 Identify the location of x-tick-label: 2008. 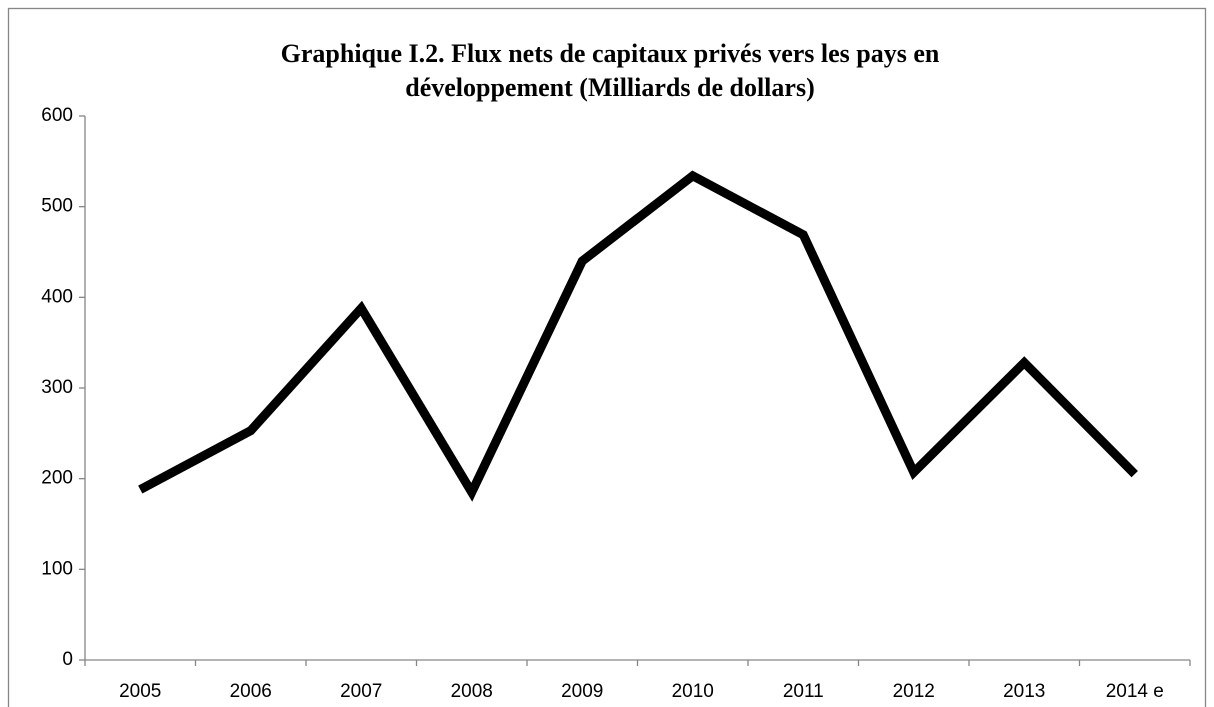
(472, 691).